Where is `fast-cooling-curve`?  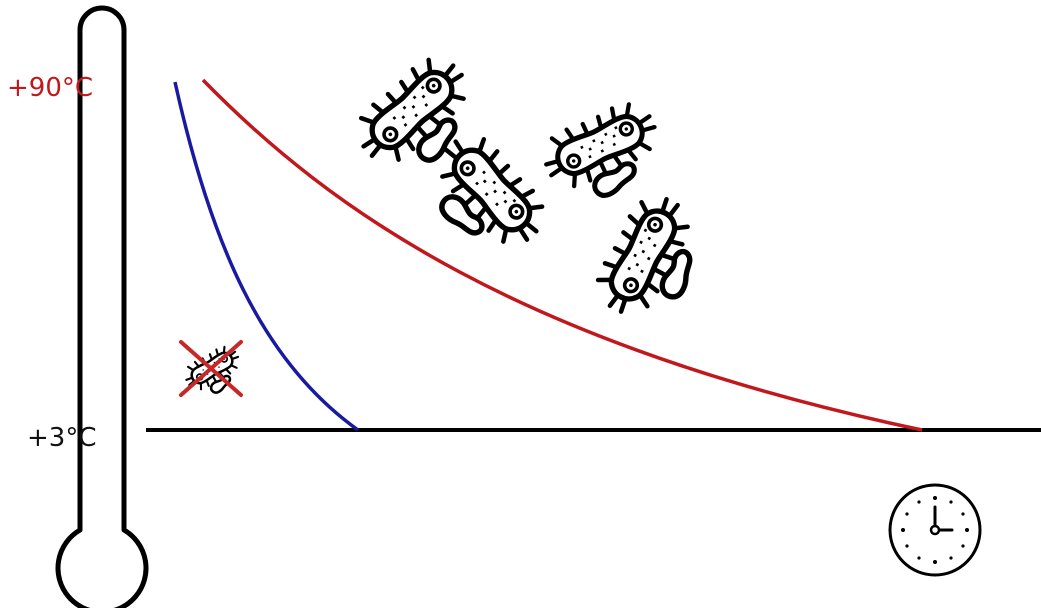
fast-cooling-curve is located at coordinates (266, 256).